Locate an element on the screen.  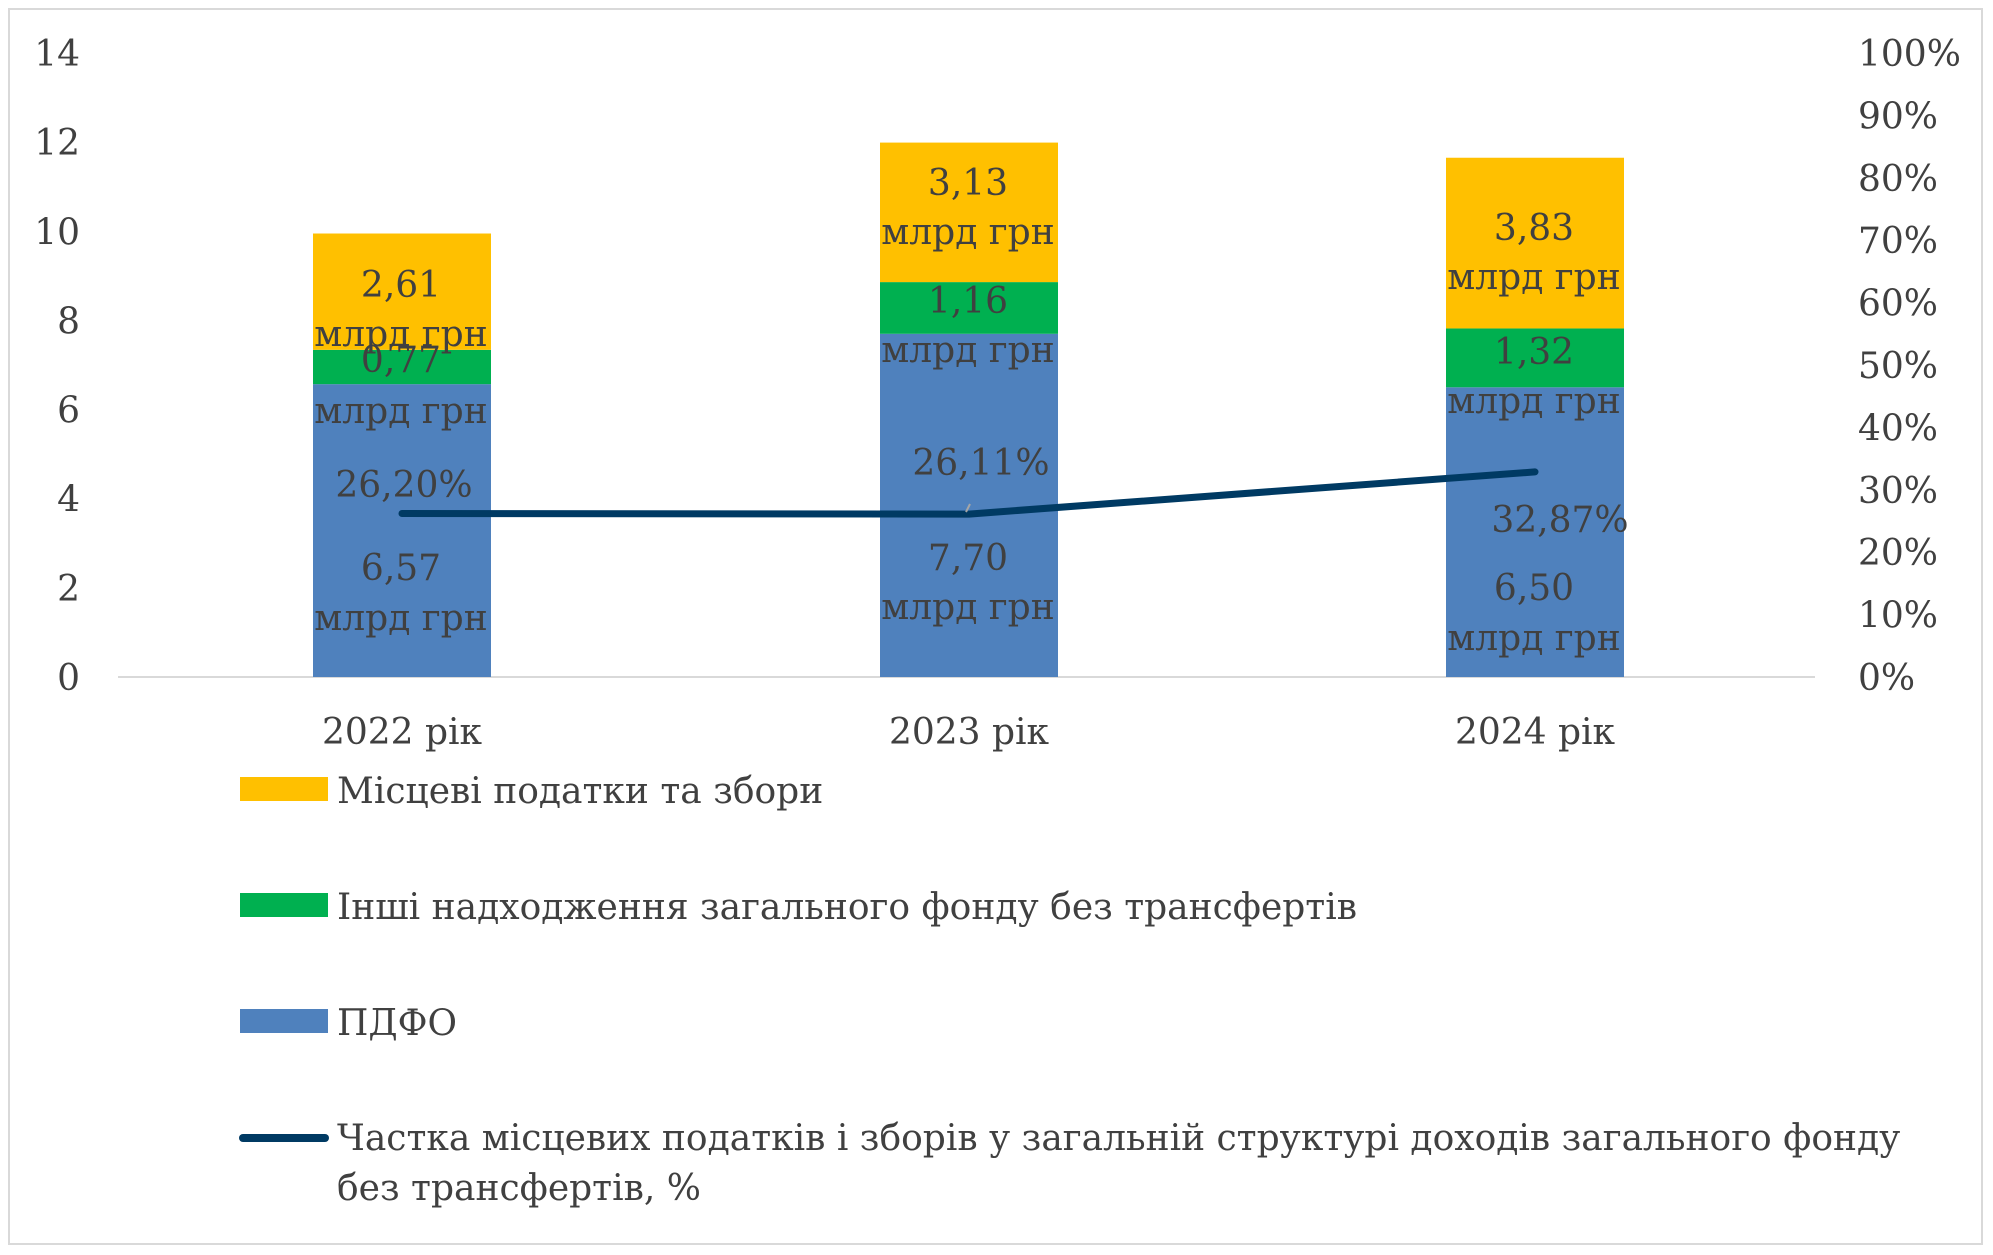
bar-data-label: 6,50 is located at coordinates (1534, 588).